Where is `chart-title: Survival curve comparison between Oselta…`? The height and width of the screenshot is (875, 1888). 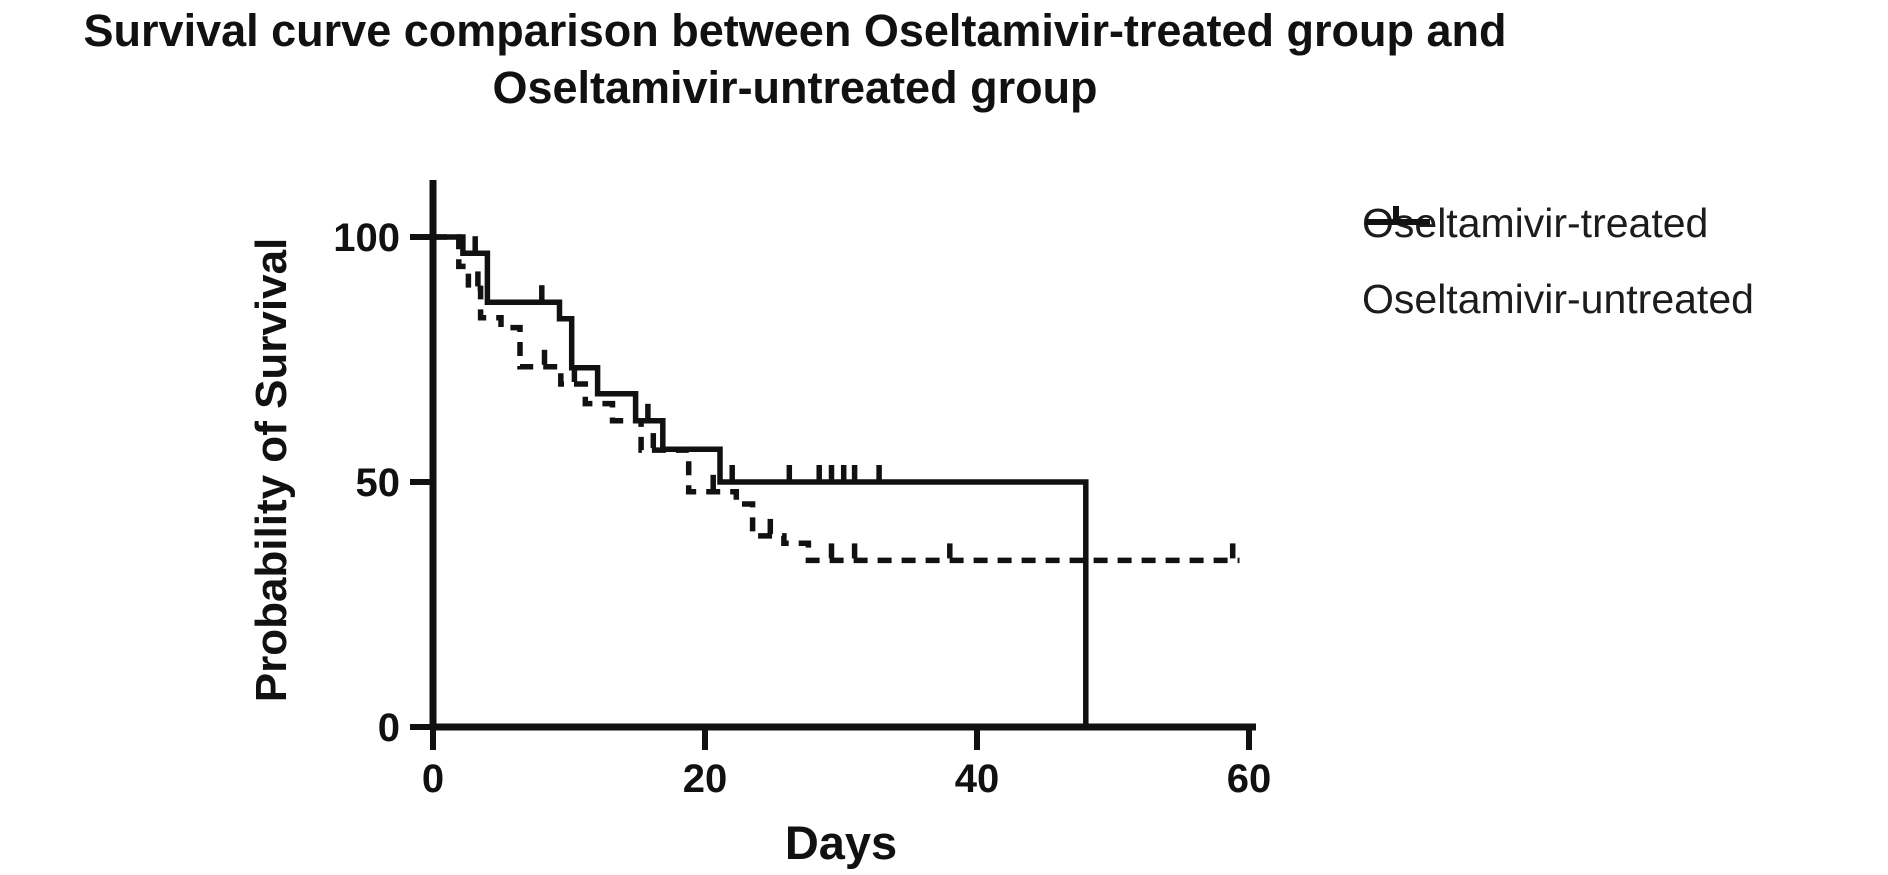
chart-title: Survival curve comparison between Oselta… is located at coordinates (795, 59).